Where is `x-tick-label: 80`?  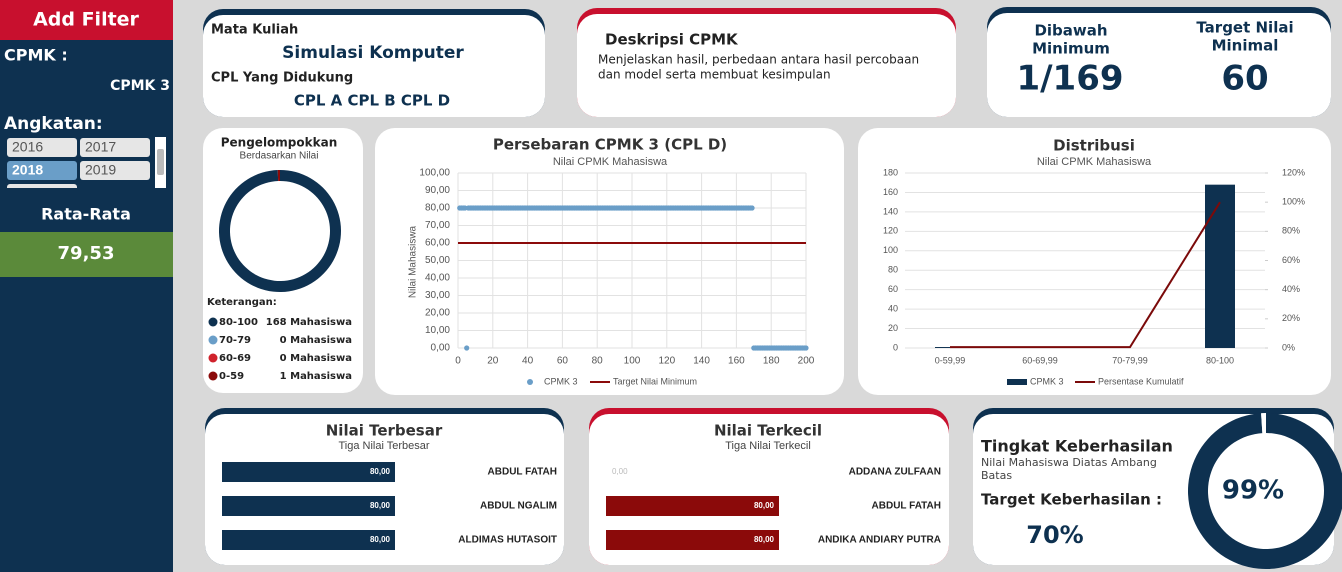
x-tick-label: 80 is located at coordinates (598, 361).